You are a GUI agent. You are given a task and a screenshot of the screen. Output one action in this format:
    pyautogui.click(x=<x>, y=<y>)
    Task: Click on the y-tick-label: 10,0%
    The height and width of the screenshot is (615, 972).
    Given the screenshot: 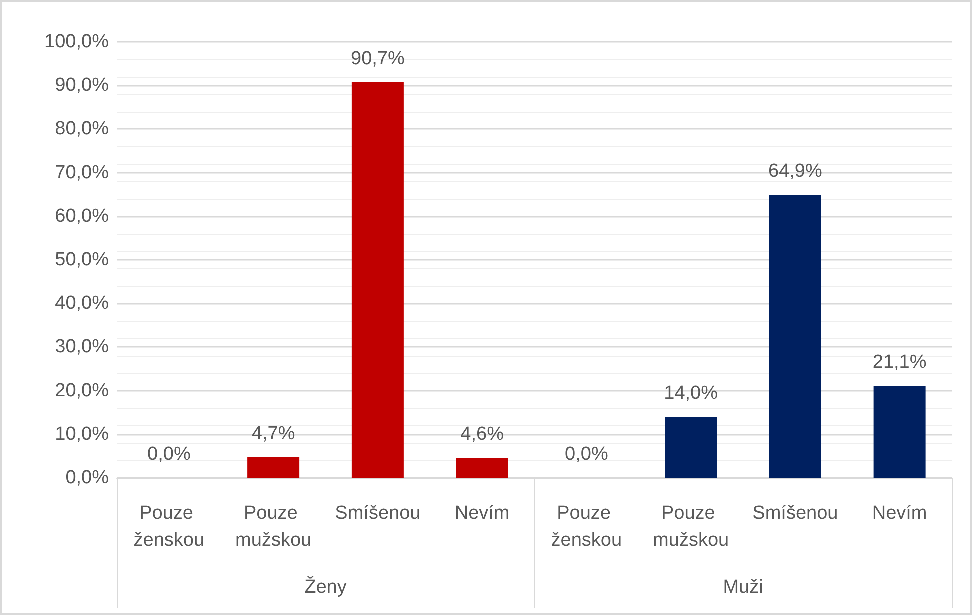 What is the action you would take?
    pyautogui.click(x=82, y=434)
    